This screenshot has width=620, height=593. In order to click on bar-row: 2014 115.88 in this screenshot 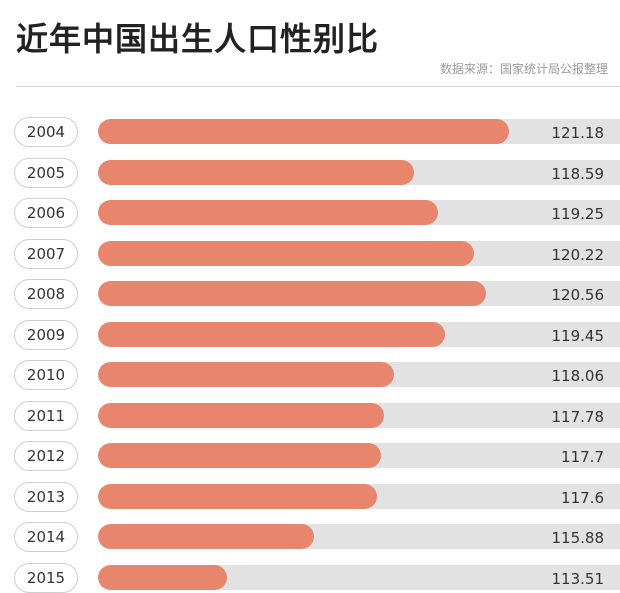, I will do `click(310, 537)`.